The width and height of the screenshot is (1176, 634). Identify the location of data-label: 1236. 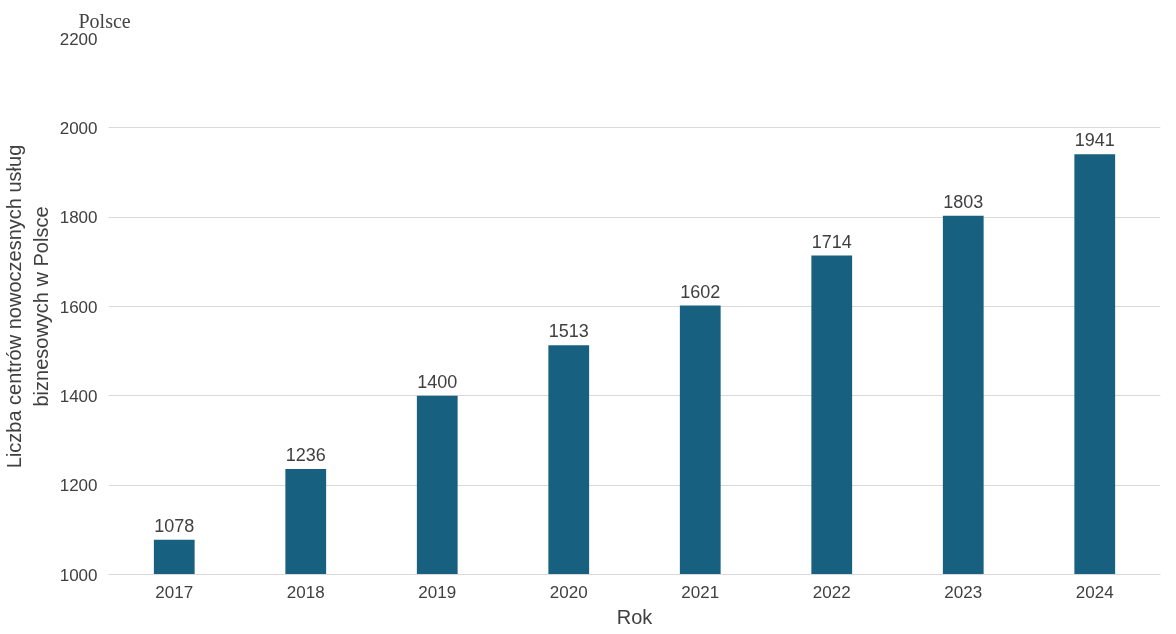
(305, 455).